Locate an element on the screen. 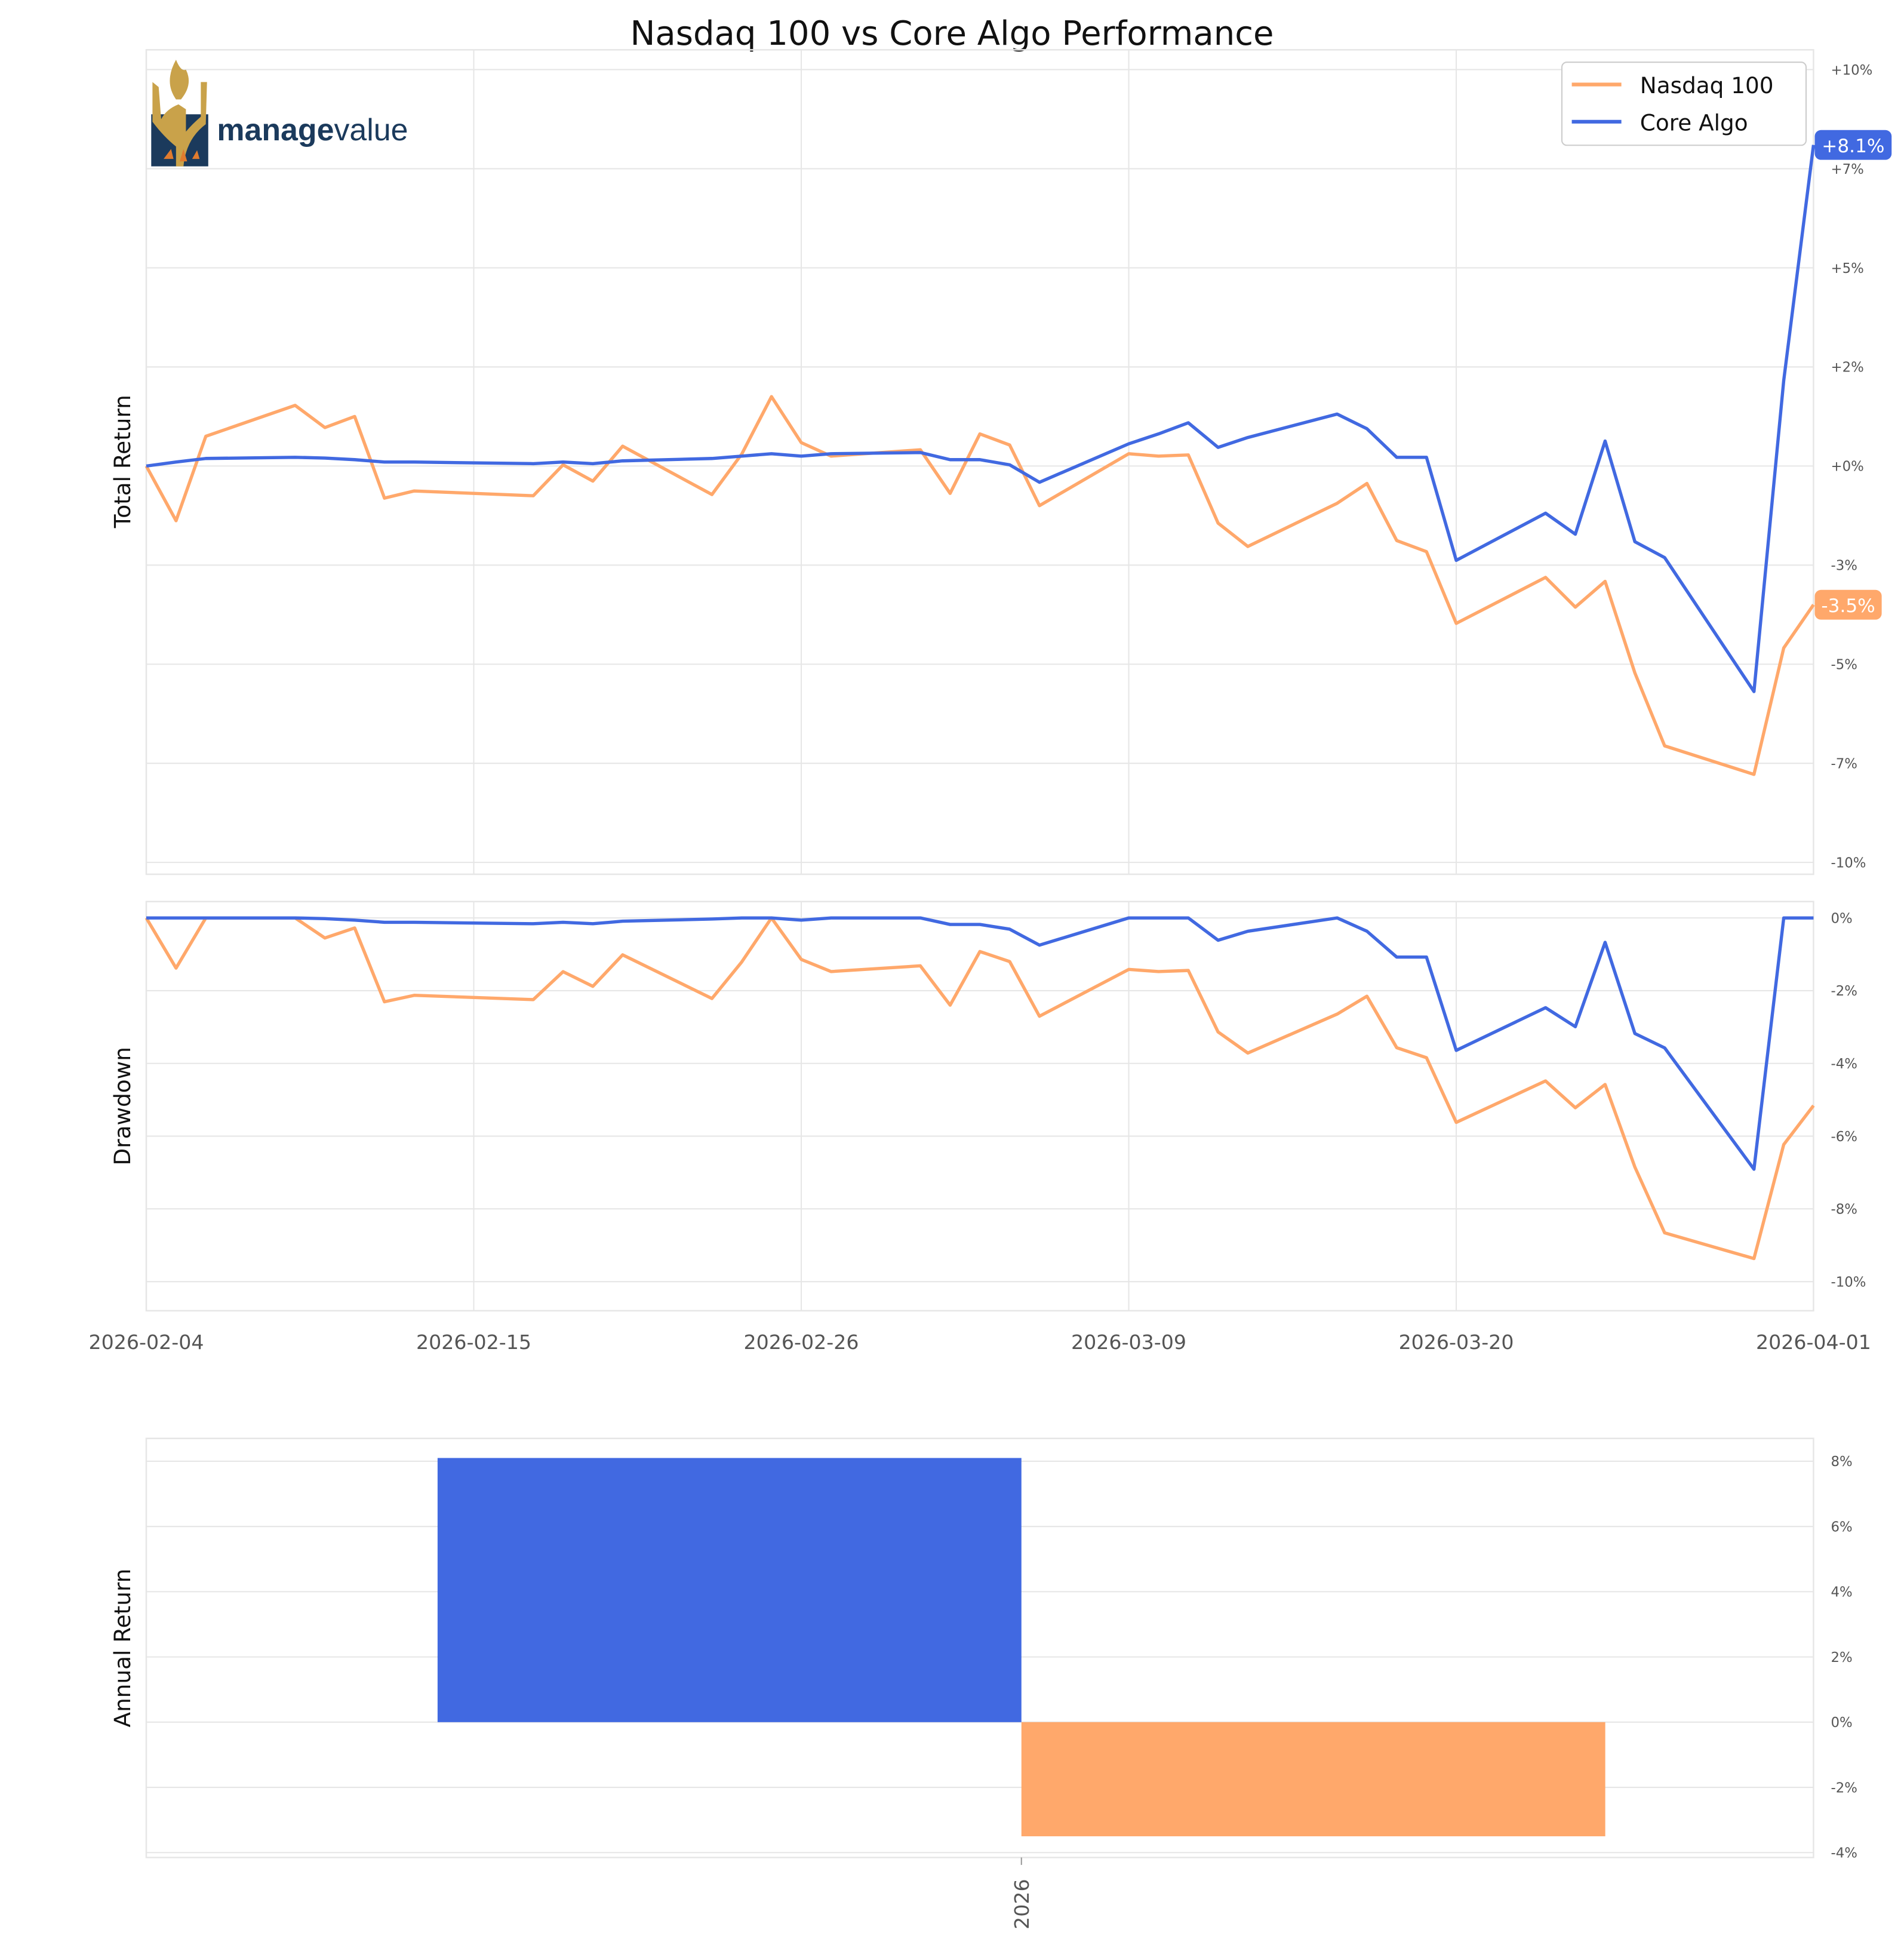 Image resolution: width=1904 pixels, height=1942 pixels. y-tick-label: -6% is located at coordinates (1844, 1137).